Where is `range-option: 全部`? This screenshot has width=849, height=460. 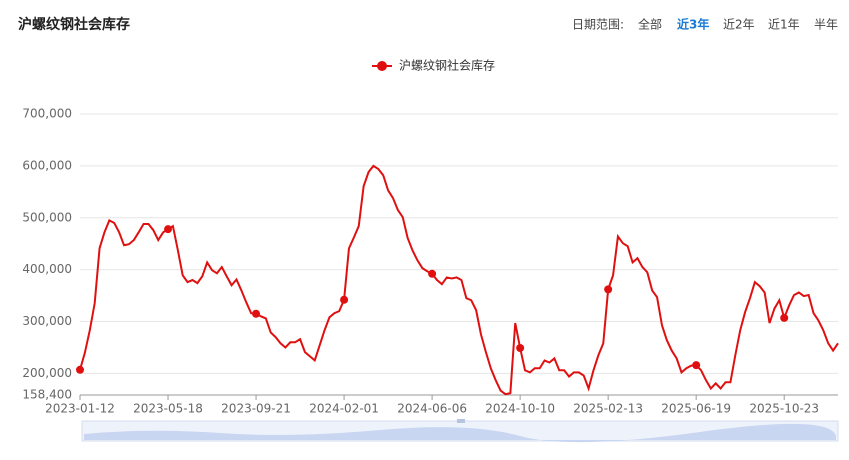 range-option: 全部 is located at coordinates (650, 24).